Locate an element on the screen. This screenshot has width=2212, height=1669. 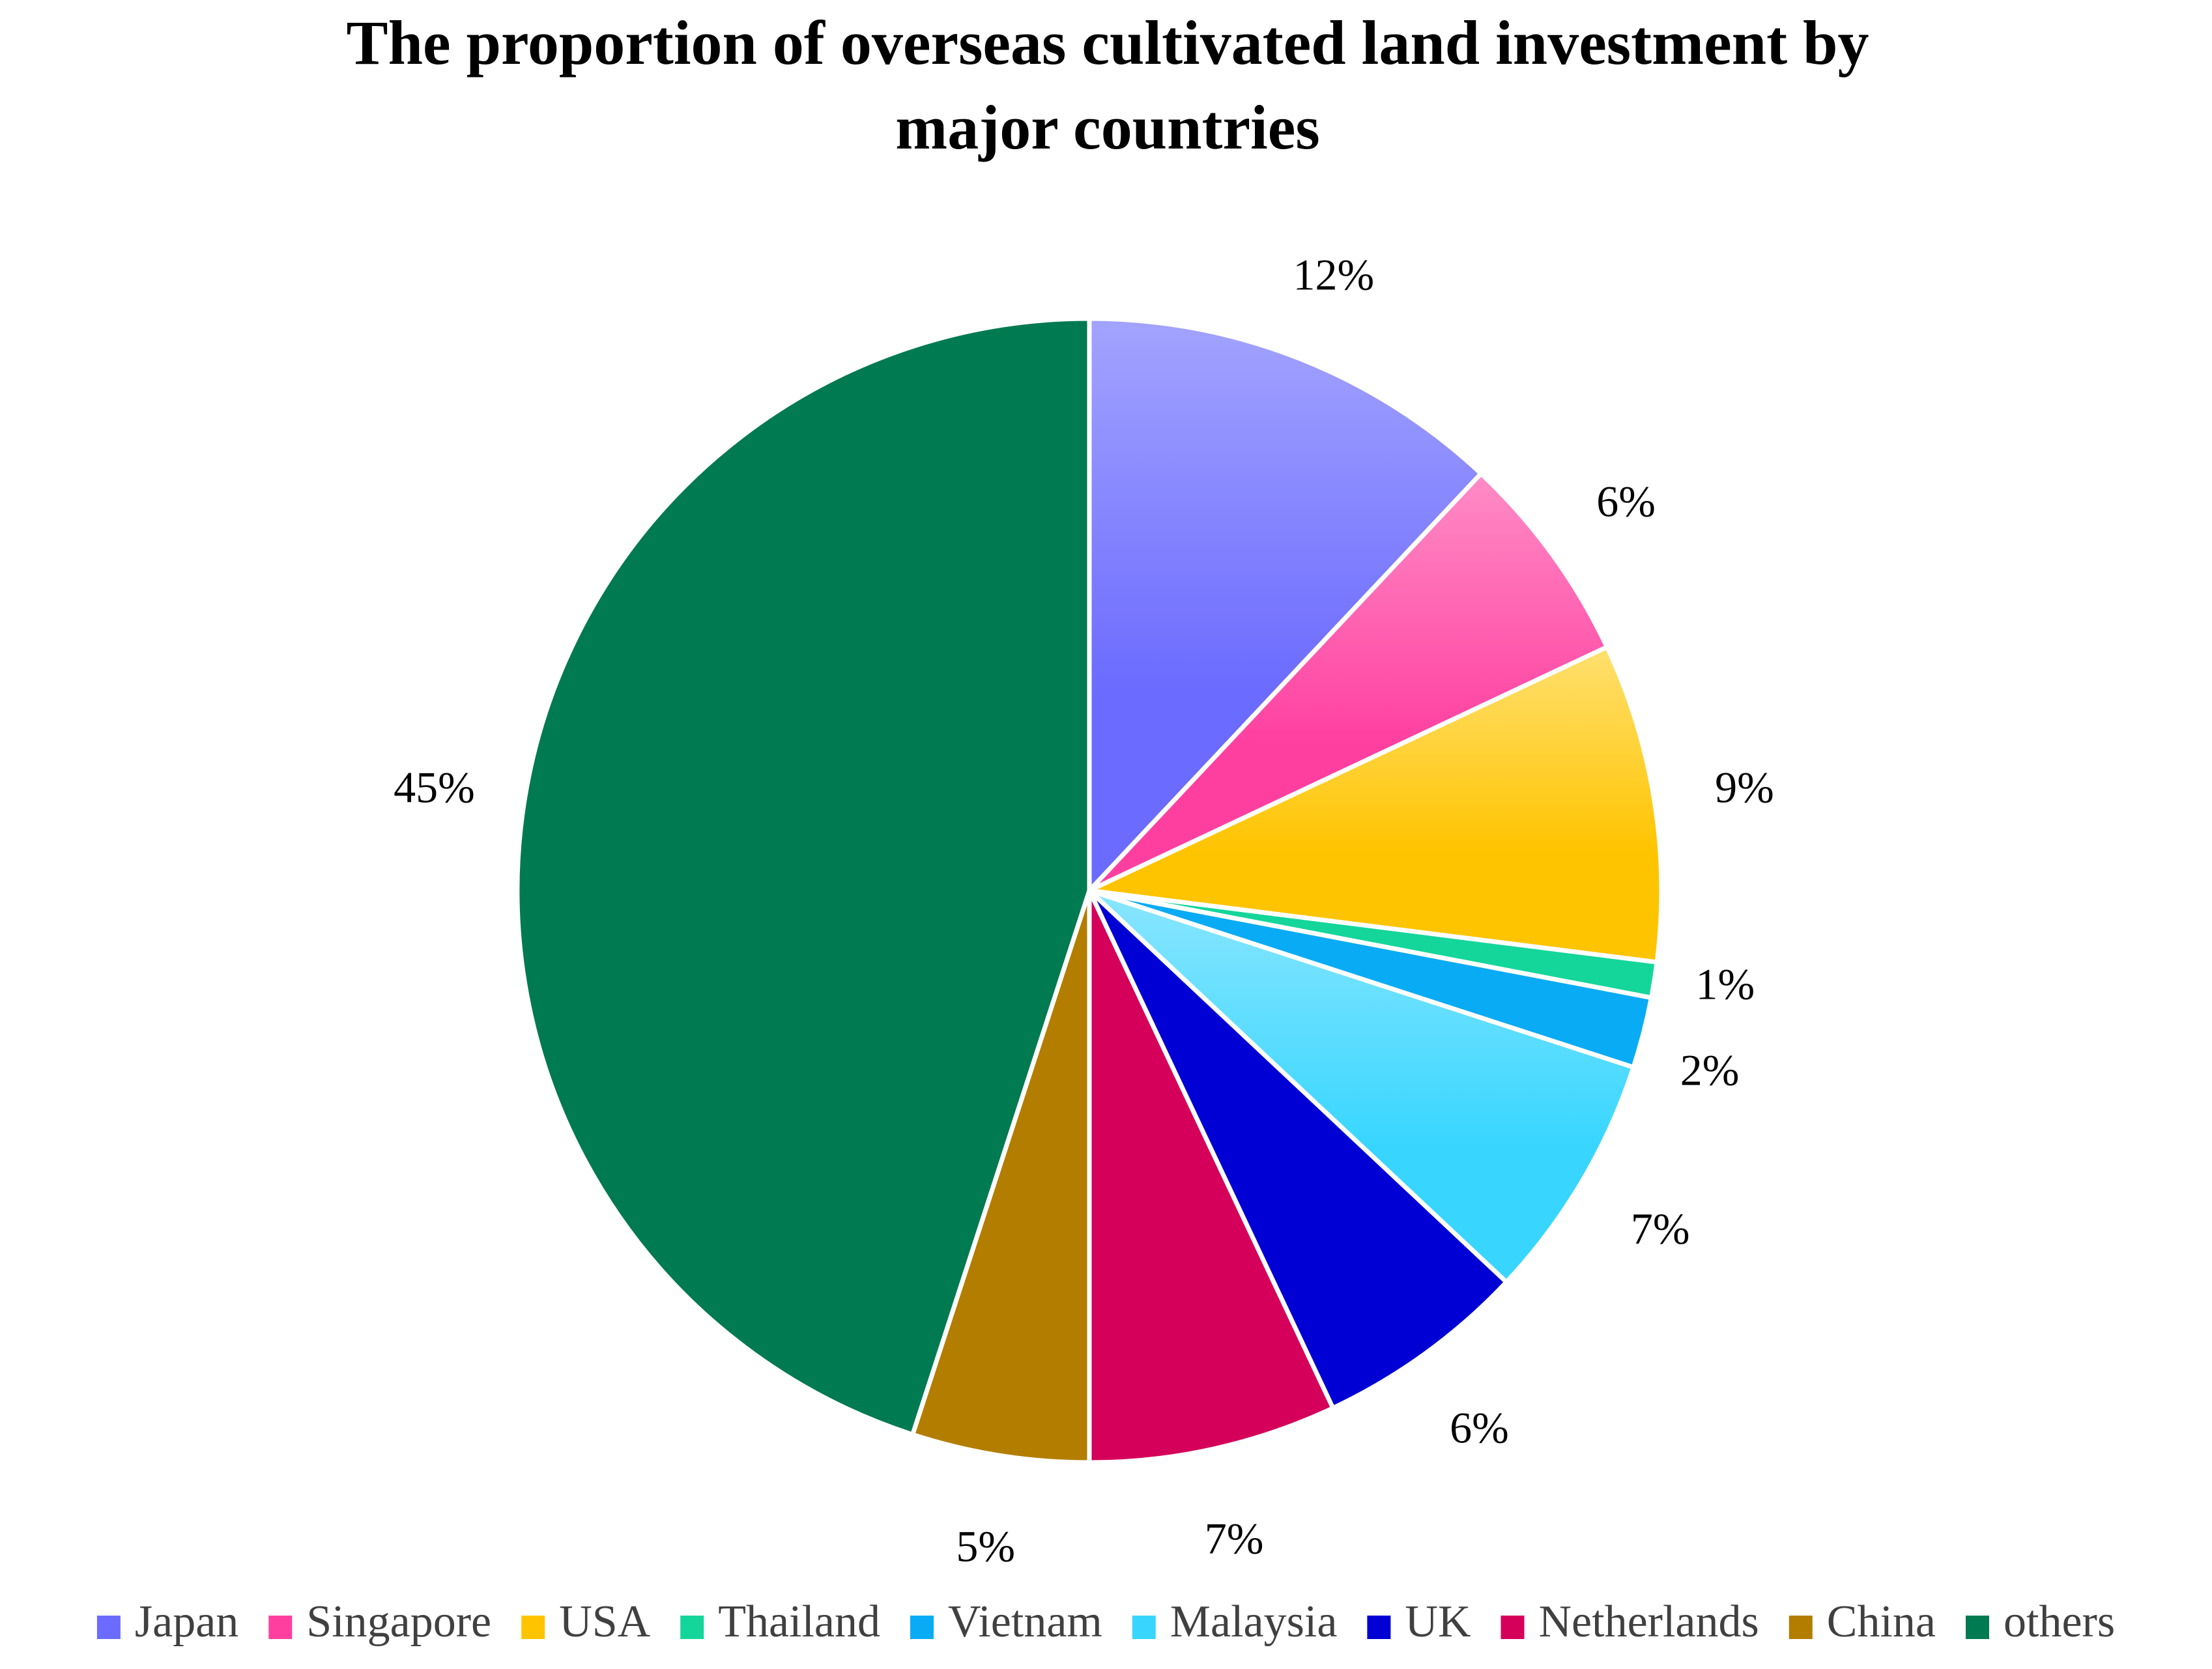
legend-swatch-others is located at coordinates (1977, 1627).